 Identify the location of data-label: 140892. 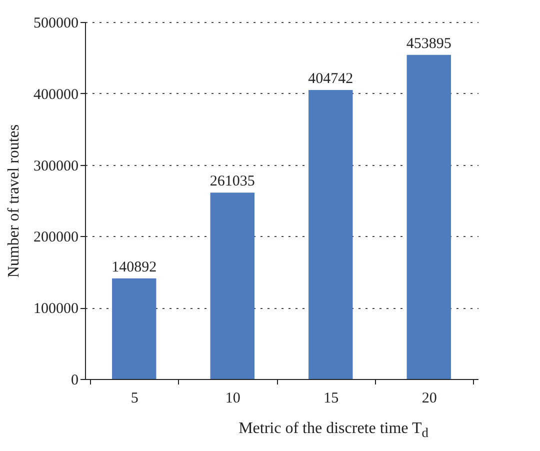
(134, 267).